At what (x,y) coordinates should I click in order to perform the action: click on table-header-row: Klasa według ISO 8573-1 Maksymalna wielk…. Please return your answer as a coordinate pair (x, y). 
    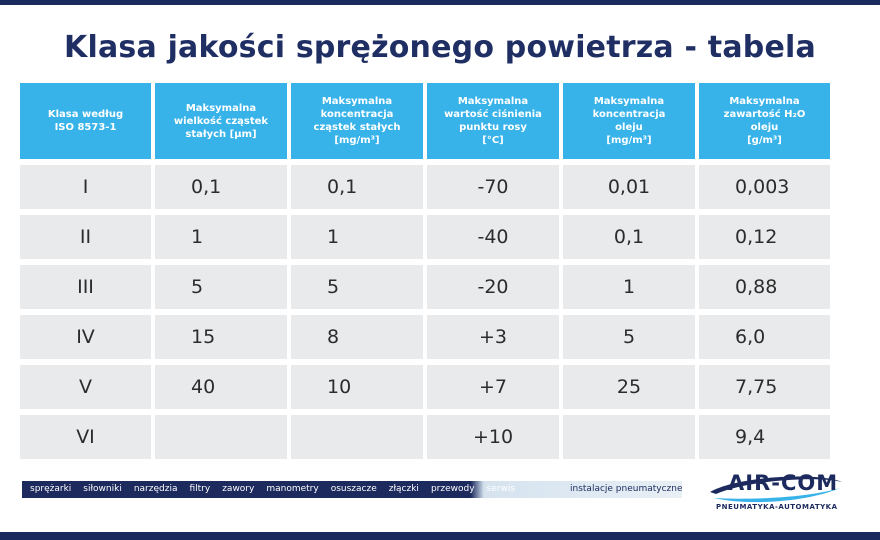
    Looking at the image, I should click on (427, 121).